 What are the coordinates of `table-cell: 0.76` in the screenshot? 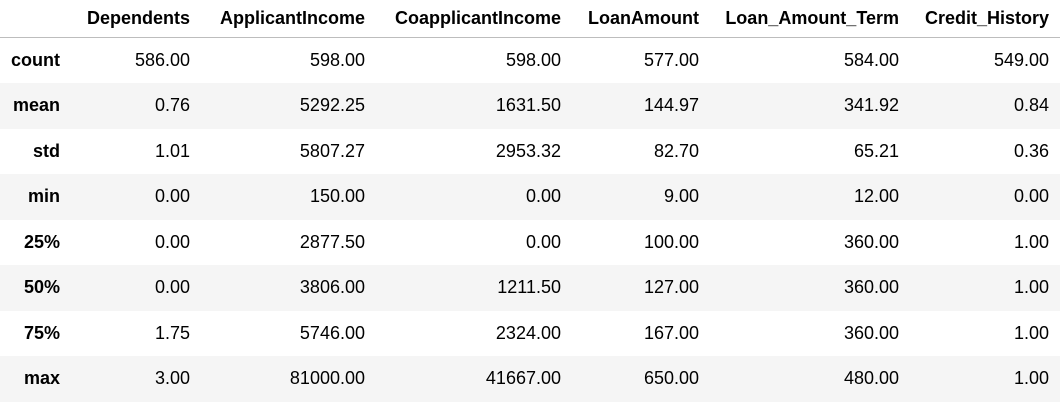 It's located at (172, 105).